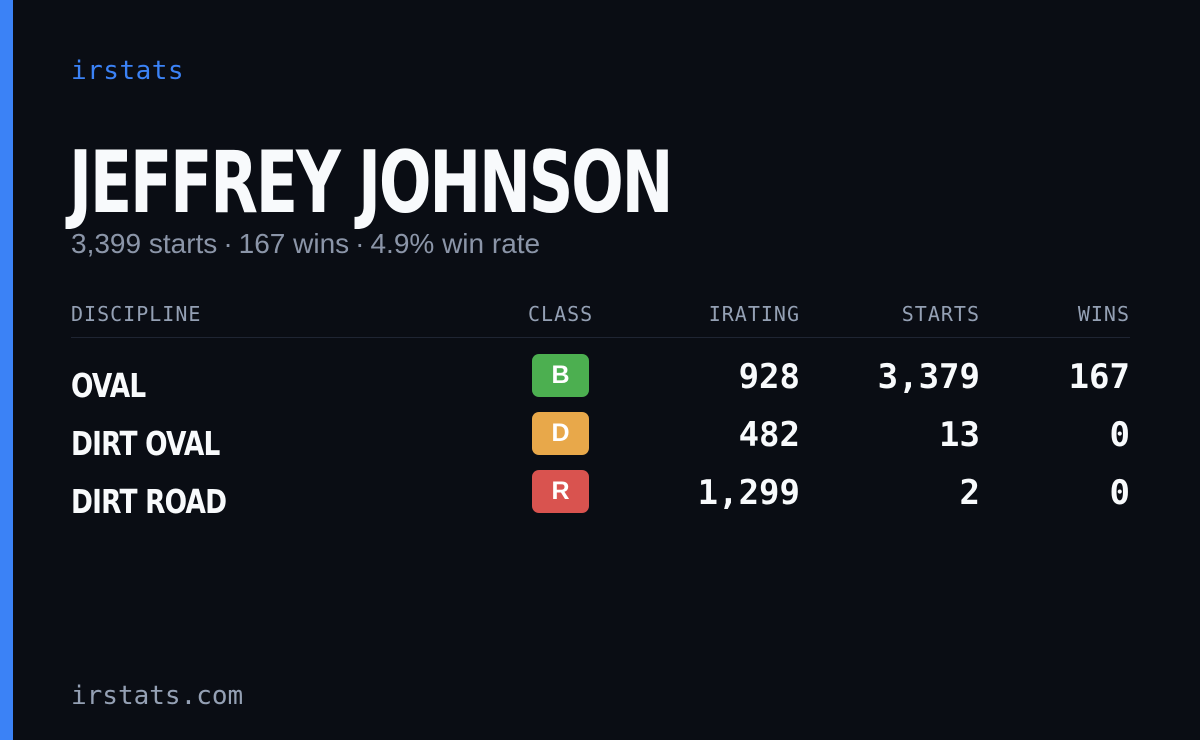  What do you see at coordinates (128, 71) in the screenshot?
I see `brand-logo-text: irstats` at bounding box center [128, 71].